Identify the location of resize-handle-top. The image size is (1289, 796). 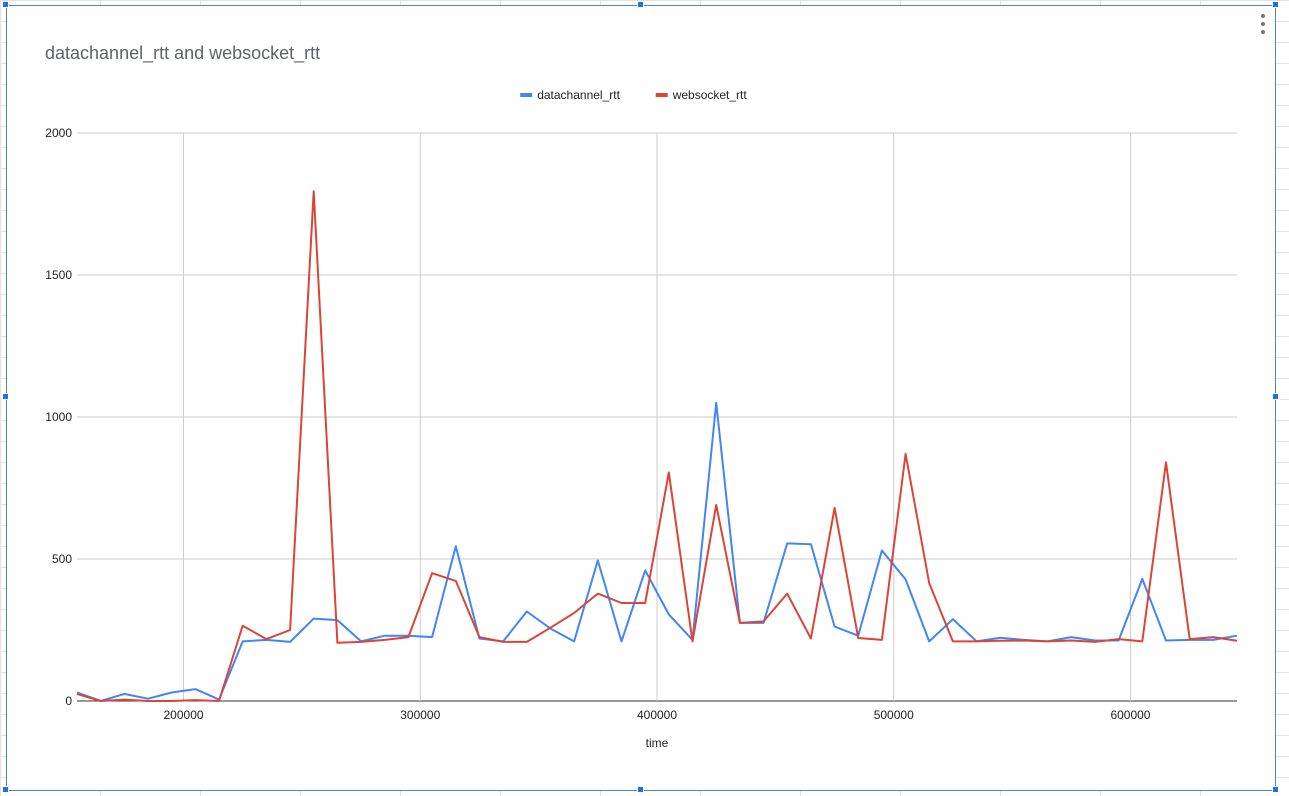
(640, 4).